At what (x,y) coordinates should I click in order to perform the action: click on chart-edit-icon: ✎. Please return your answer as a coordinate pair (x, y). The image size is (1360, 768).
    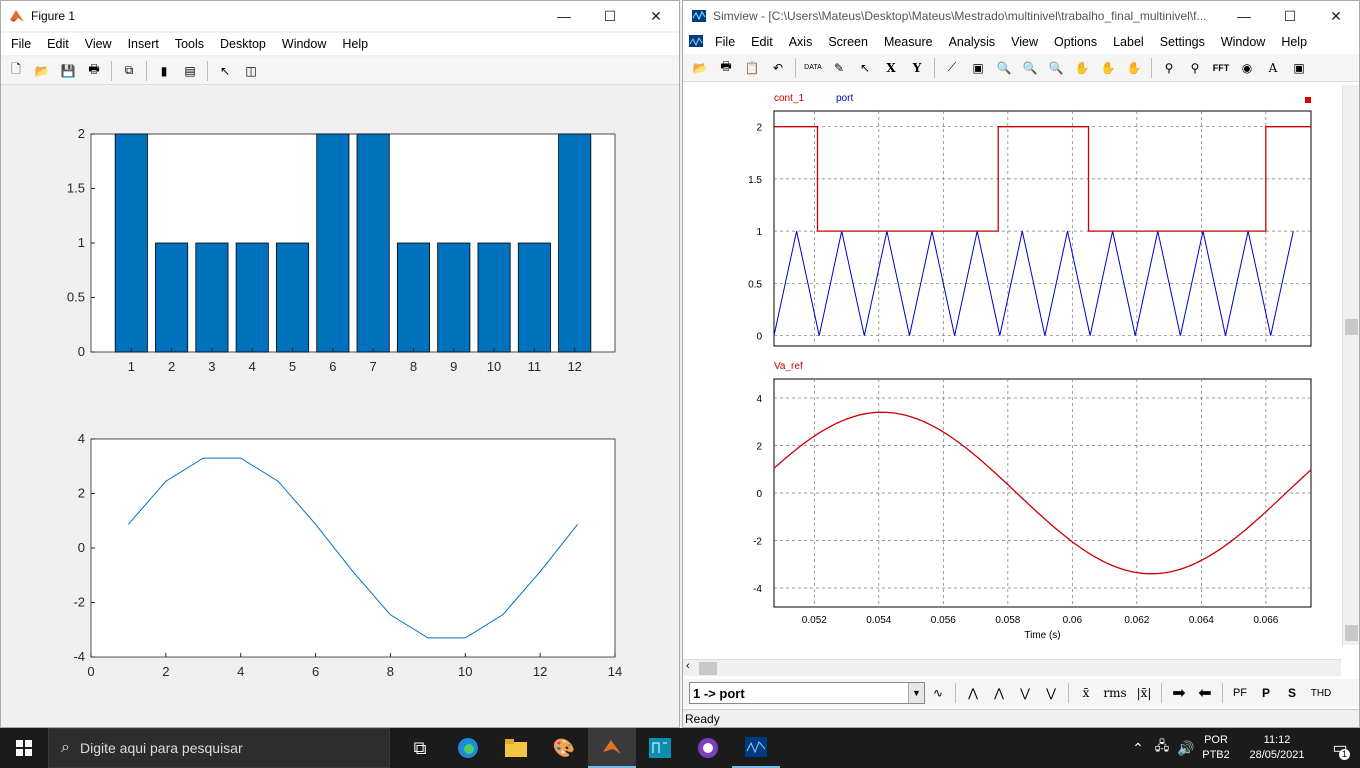
    Looking at the image, I should click on (839, 67).